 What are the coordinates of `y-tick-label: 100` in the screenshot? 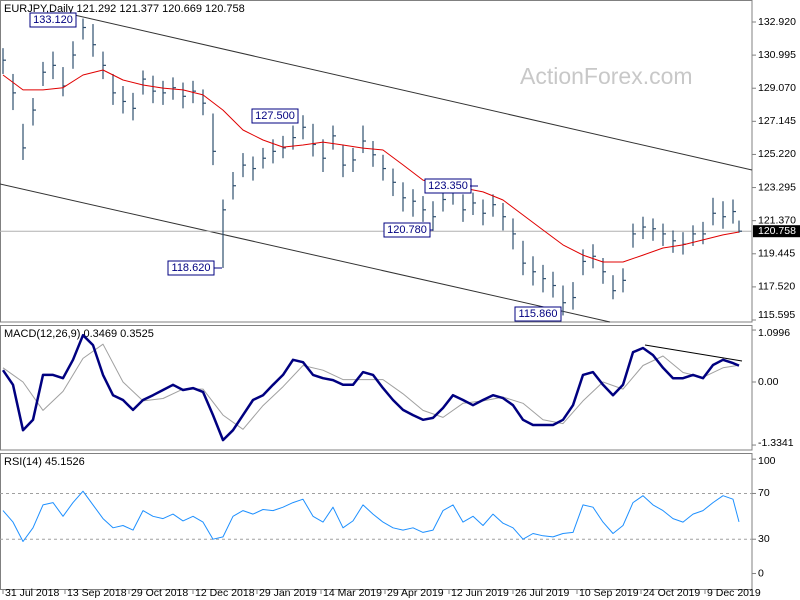 It's located at (767, 461).